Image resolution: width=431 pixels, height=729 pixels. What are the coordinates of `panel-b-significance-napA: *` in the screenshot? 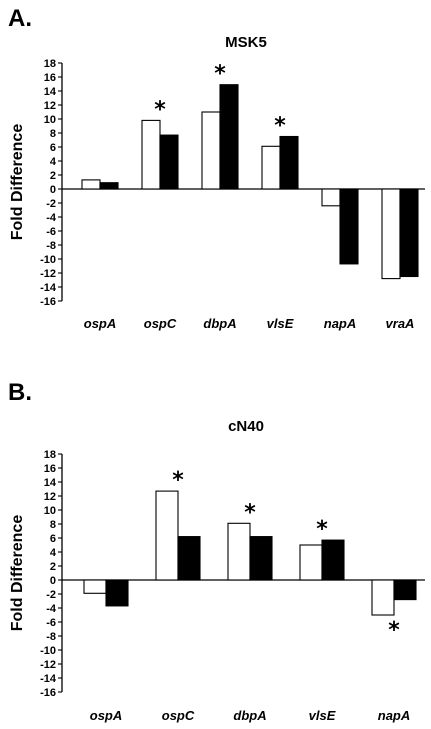 It's located at (394, 630).